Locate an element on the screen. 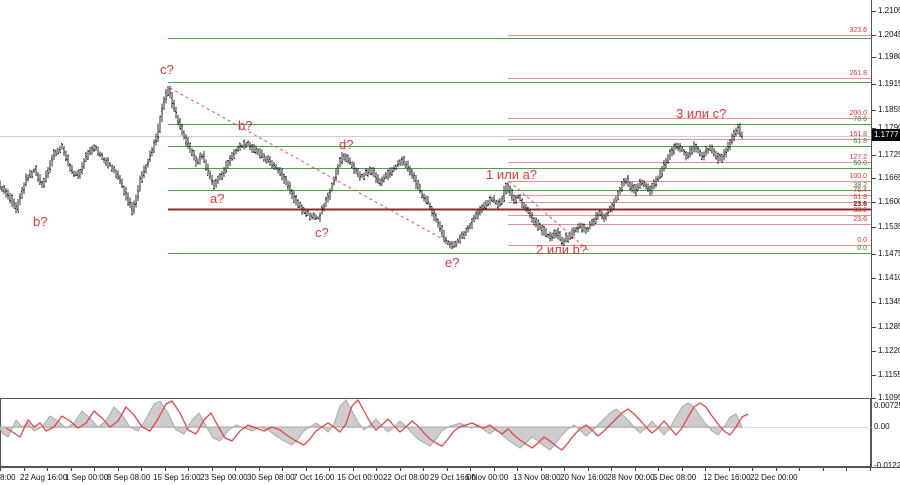 Image resolution: width=900 pixels, height=485 pixels. price-axis-label: 1.1410 is located at coordinates (889, 277).